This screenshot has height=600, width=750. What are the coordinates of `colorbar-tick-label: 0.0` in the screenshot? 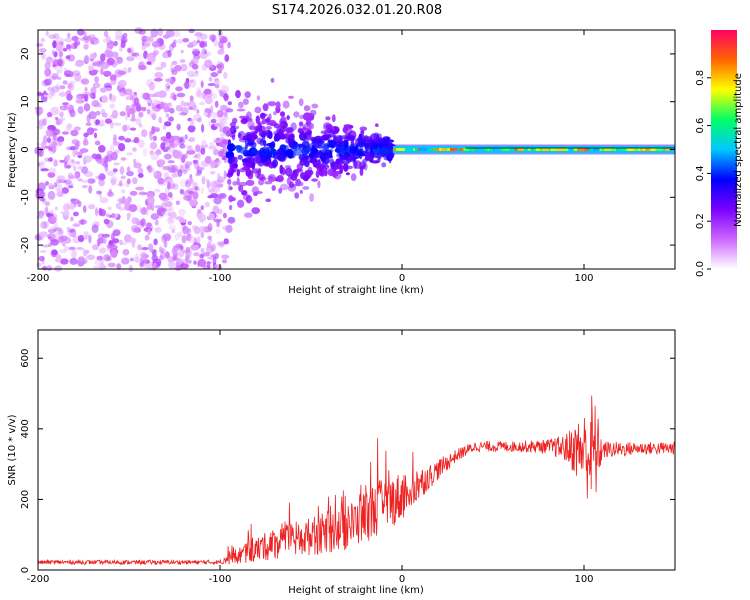 It's located at (700, 269).